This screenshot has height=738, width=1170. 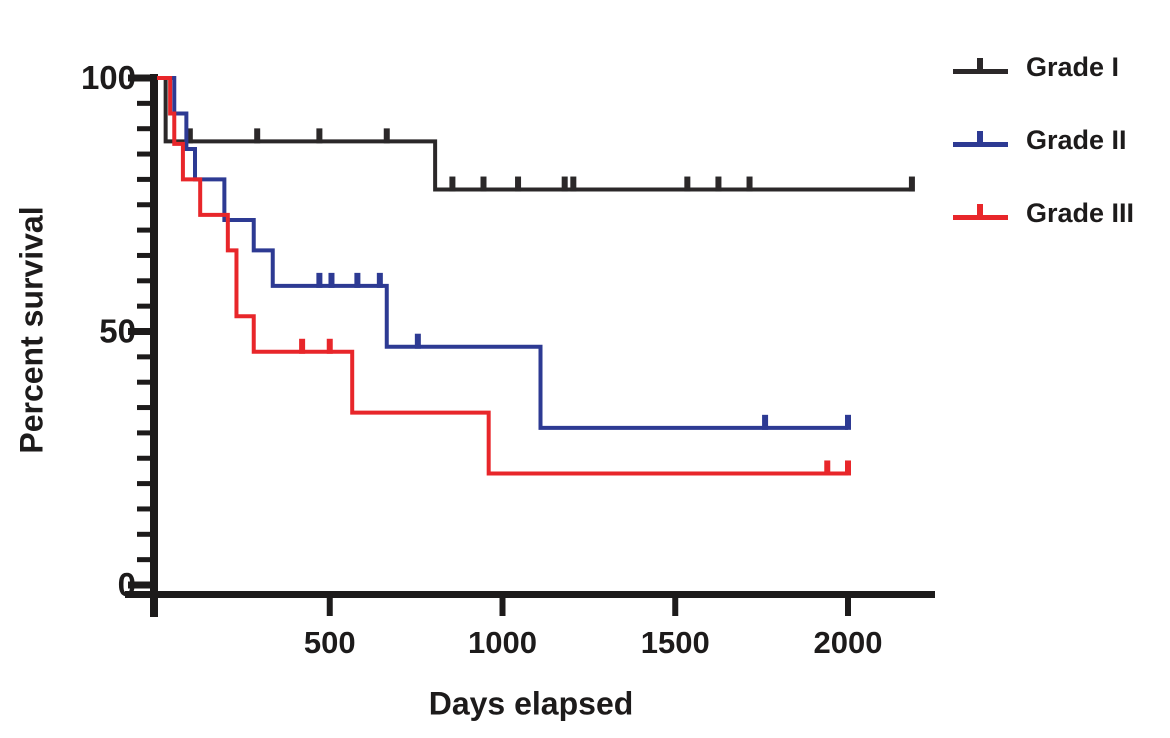 I want to click on legend-label: Grade I, so click(x=1073, y=66).